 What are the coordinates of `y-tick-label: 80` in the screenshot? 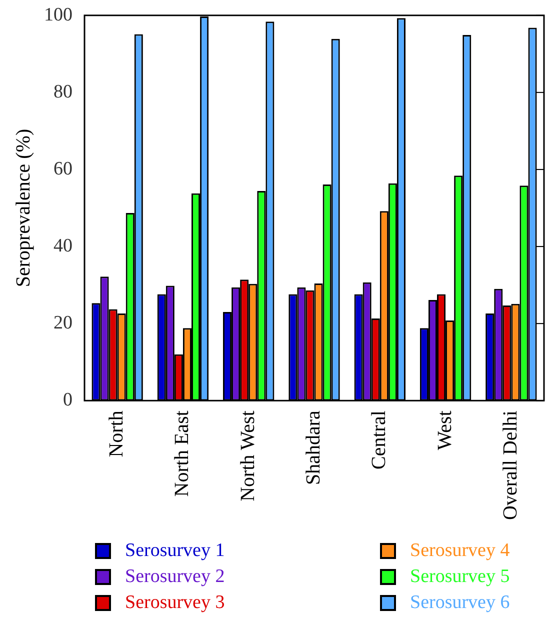 It's located at (63, 91).